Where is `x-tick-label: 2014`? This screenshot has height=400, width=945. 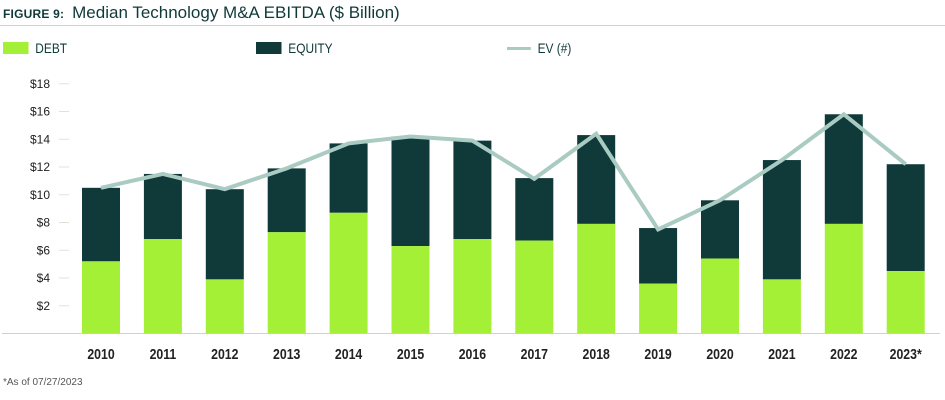
x-tick-label: 2014 is located at coordinates (349, 354).